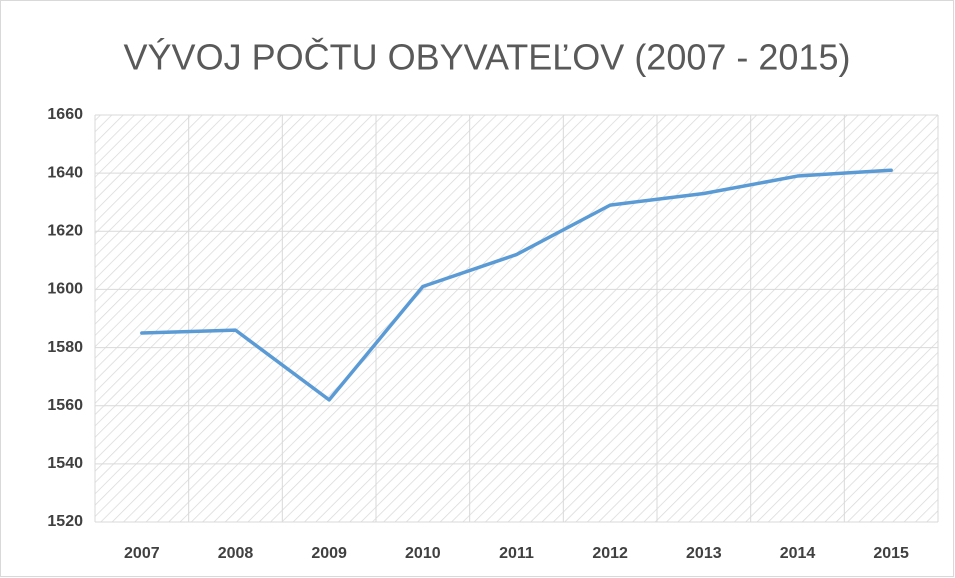 Image resolution: width=955 pixels, height=578 pixels. I want to click on x-tick-label: 2012, so click(610, 553).